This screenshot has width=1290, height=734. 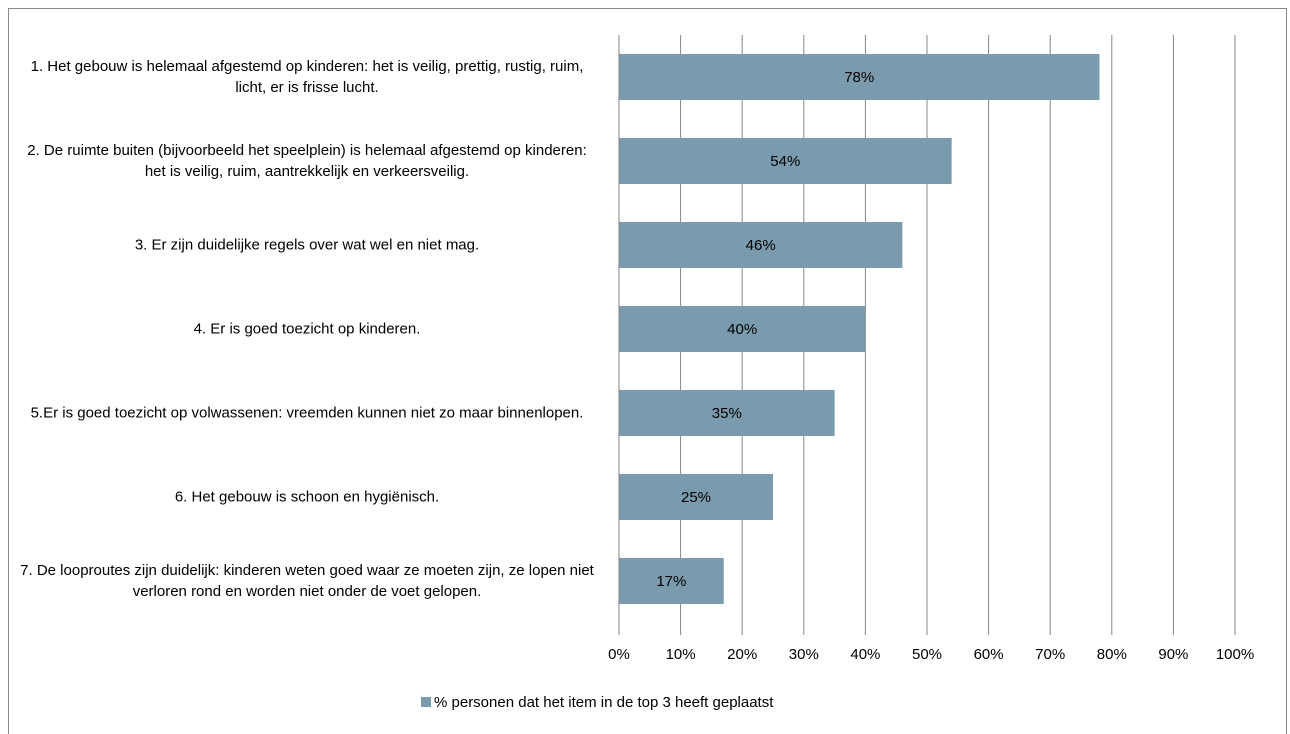 What do you see at coordinates (619, 654) in the screenshot?
I see `x-tick-label: 0%` at bounding box center [619, 654].